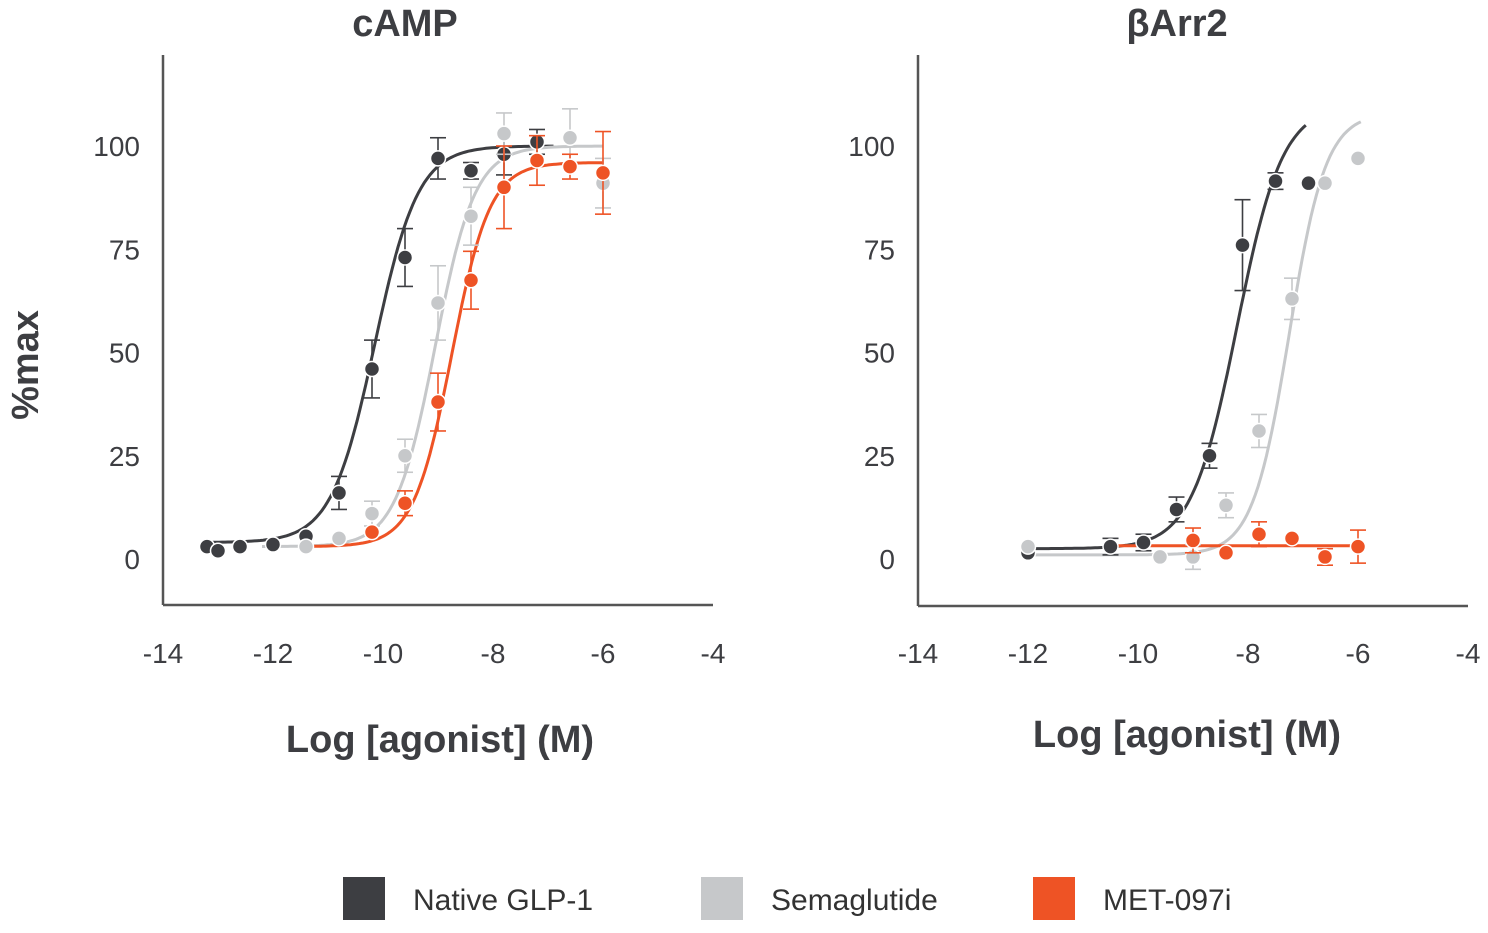 Image resolution: width=1488 pixels, height=933 pixels. What do you see at coordinates (493, 653) in the screenshot?
I see `x-tick-label: -8` at bounding box center [493, 653].